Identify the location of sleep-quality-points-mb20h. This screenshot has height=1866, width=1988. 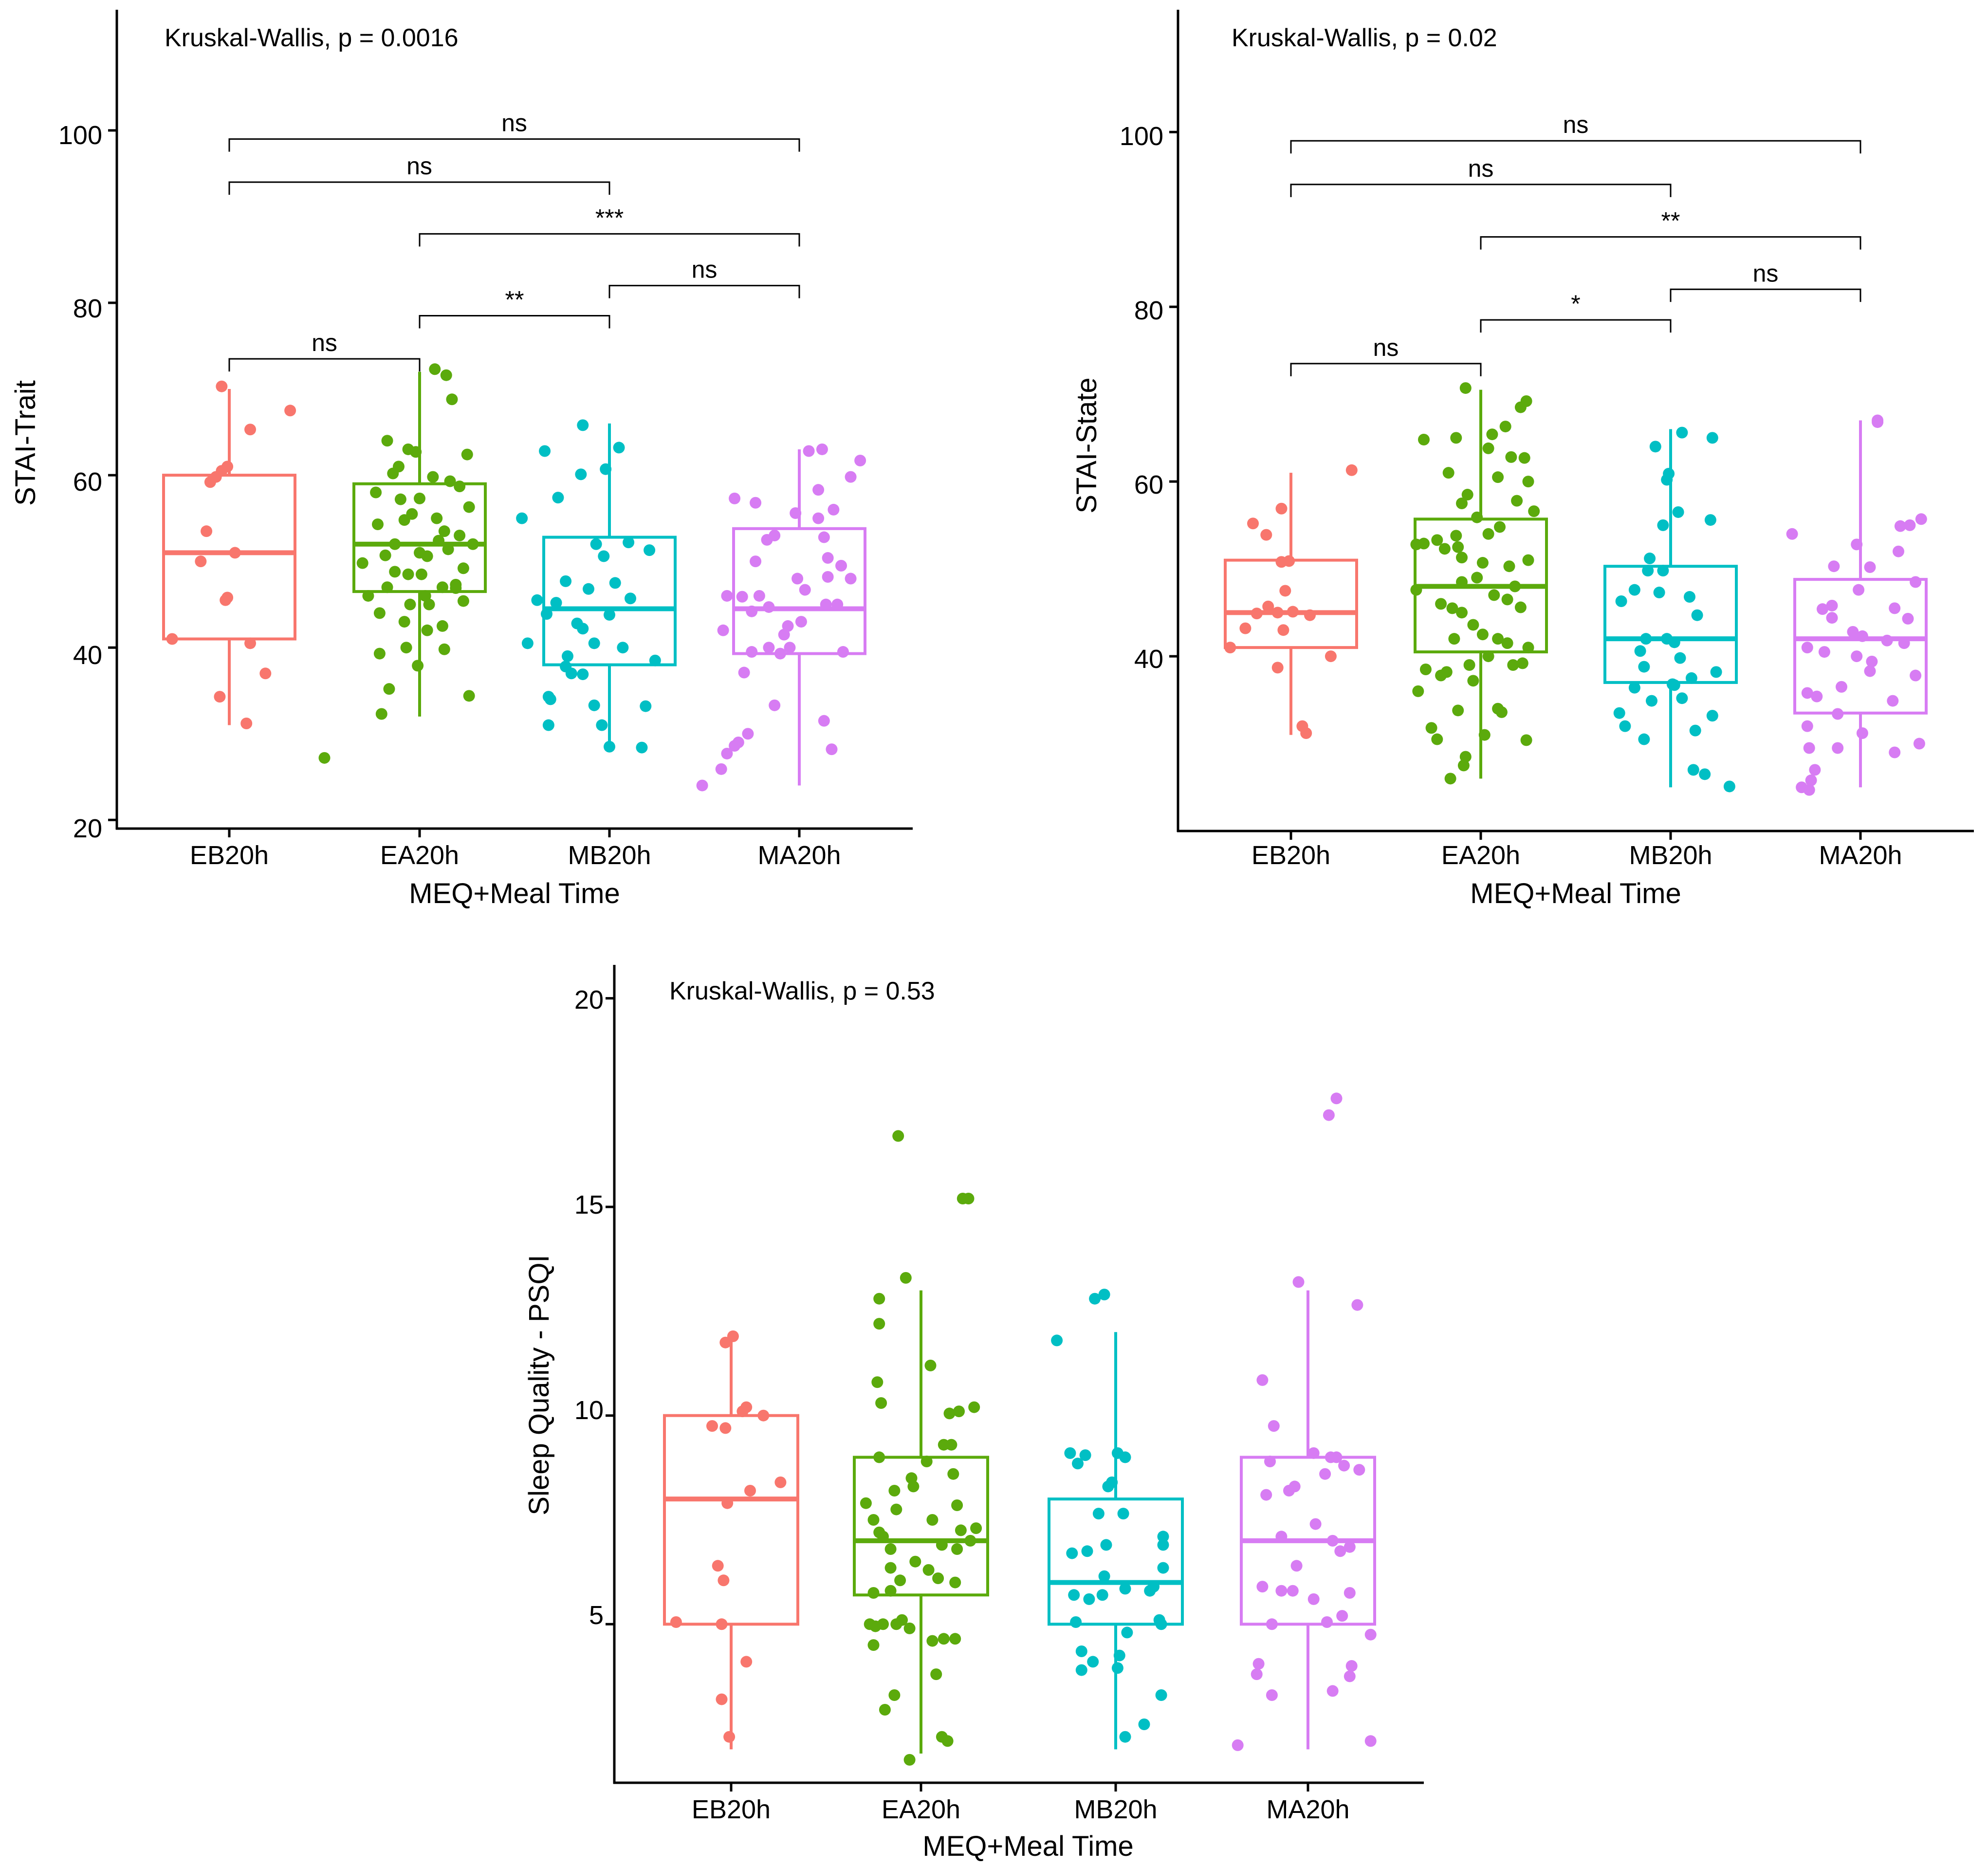
(1110, 1516).